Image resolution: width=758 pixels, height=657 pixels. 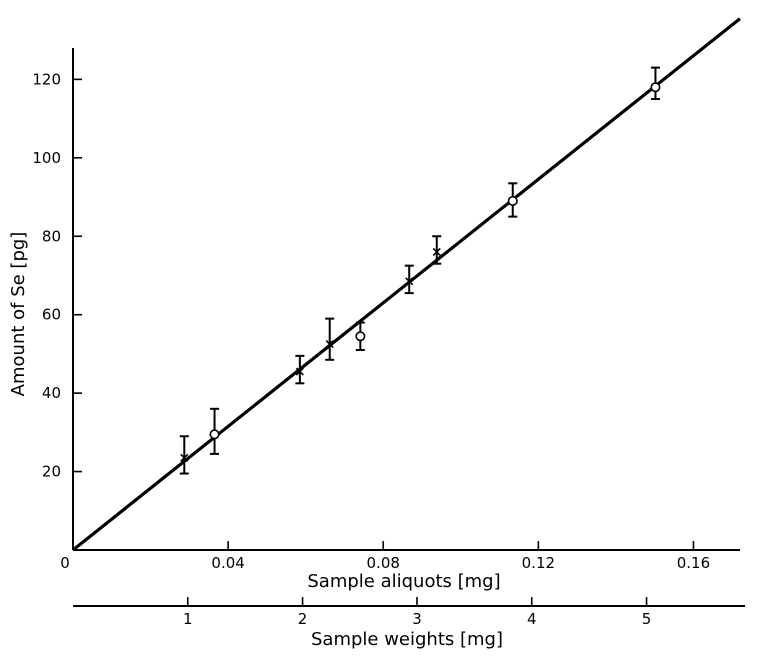 What do you see at coordinates (51, 393) in the screenshot?
I see `y-tick-label: 40` at bounding box center [51, 393].